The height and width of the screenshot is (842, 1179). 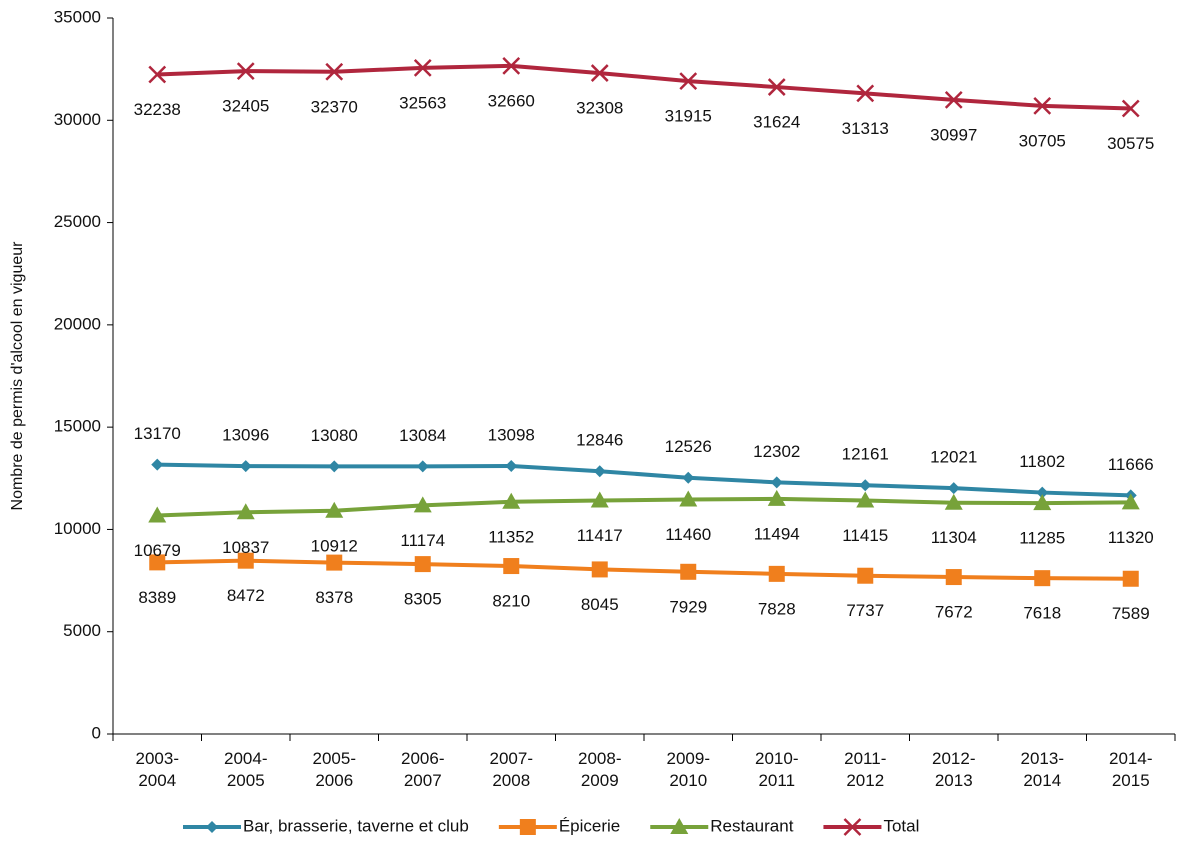 What do you see at coordinates (422, 540) in the screenshot?
I see `data-label: 11174` at bounding box center [422, 540].